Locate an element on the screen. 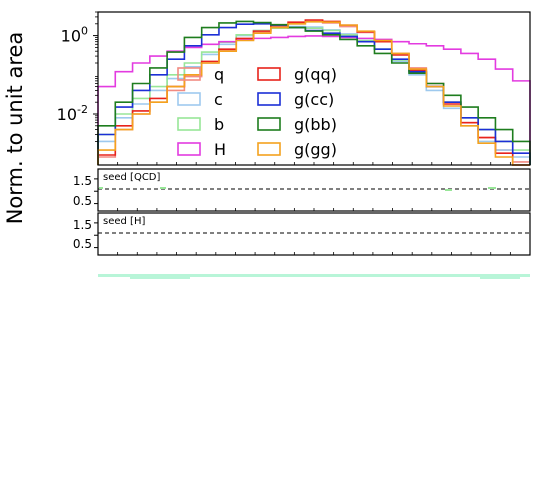 The height and width of the screenshot is (499, 540). ratio-qcd-markers is located at coordinates (297, 189).